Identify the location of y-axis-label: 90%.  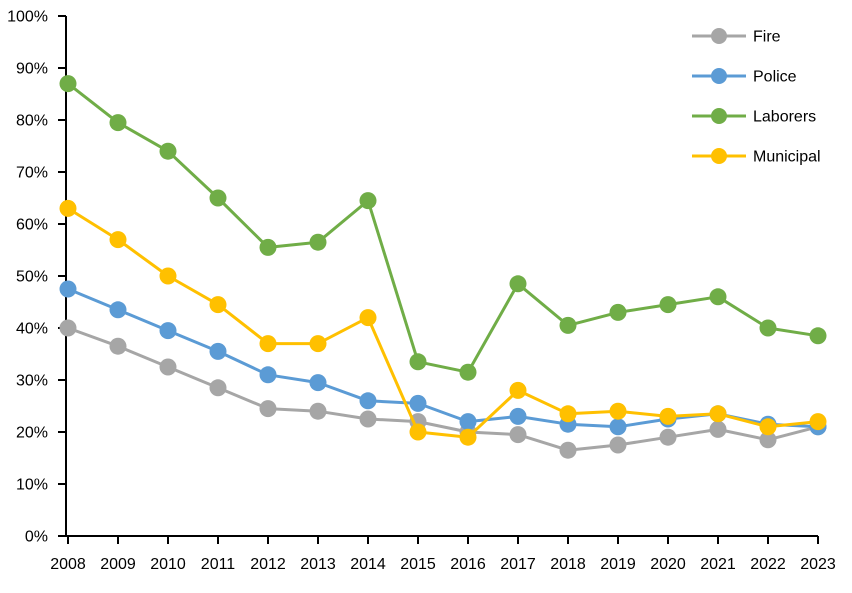
(32, 69).